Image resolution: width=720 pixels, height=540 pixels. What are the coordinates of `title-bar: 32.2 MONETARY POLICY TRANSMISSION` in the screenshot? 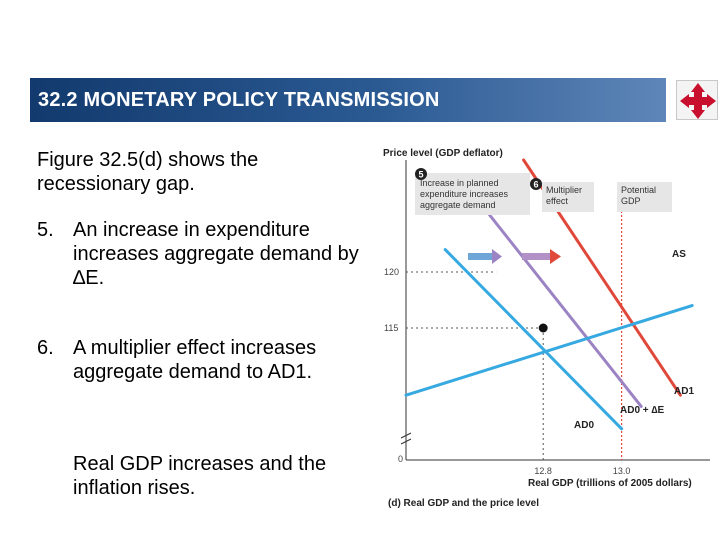 It's located at (348, 100).